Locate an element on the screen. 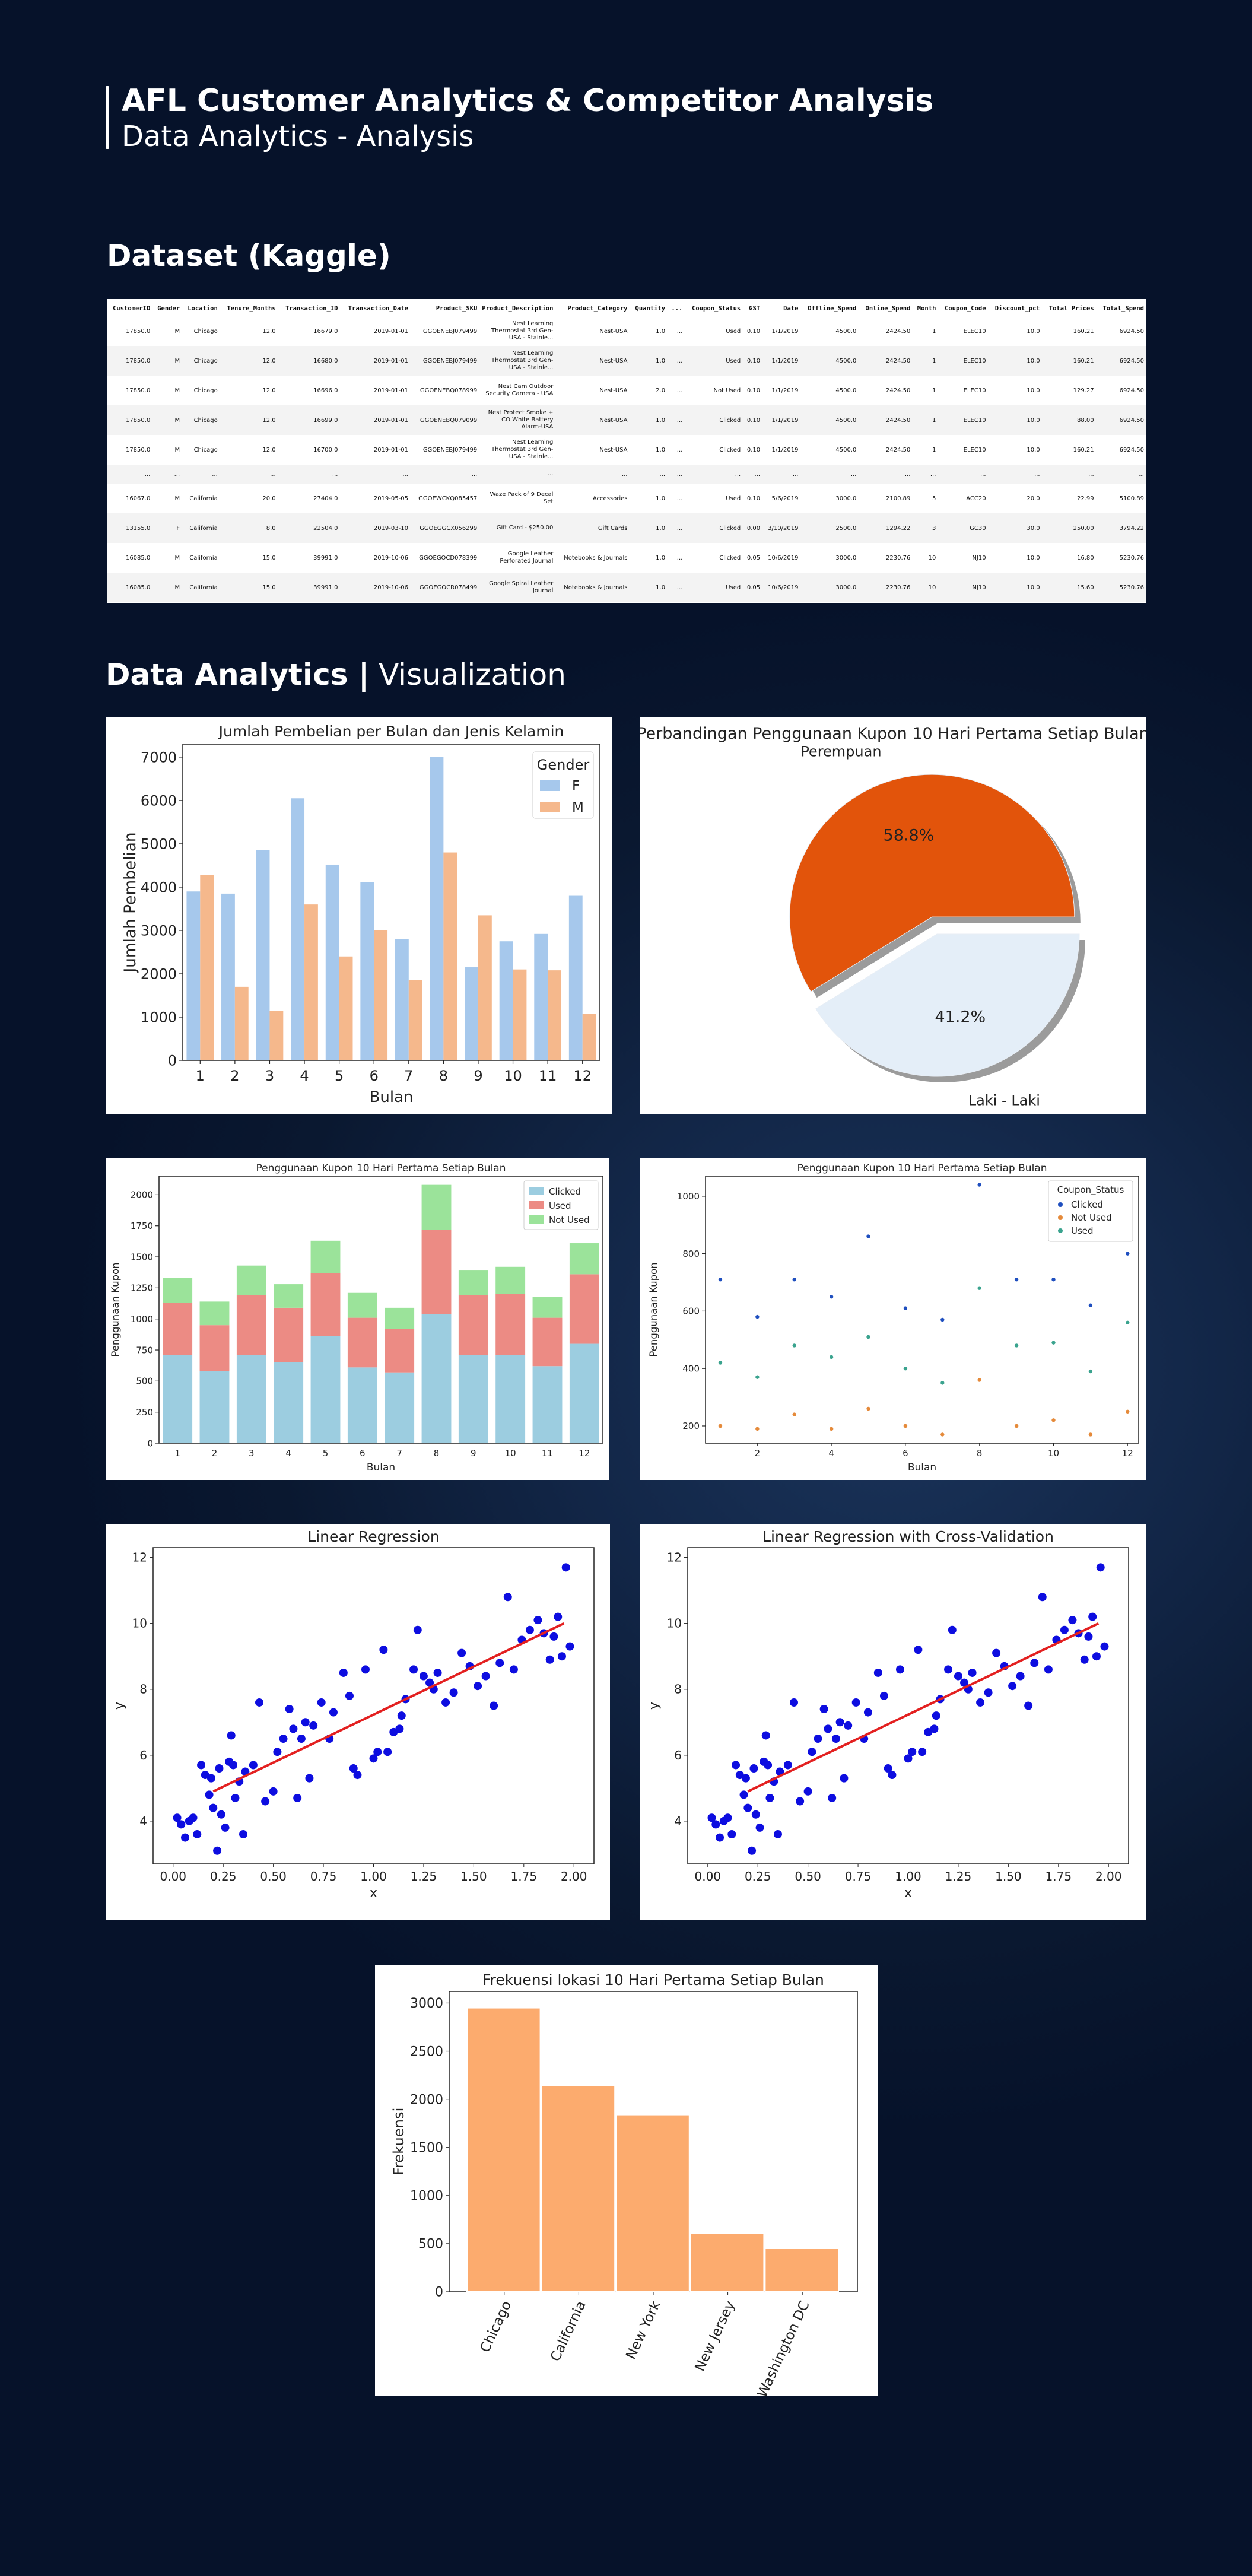 This screenshot has height=2576, width=1252. table-cell: GGOEGGCX056299 is located at coordinates (445, 528).